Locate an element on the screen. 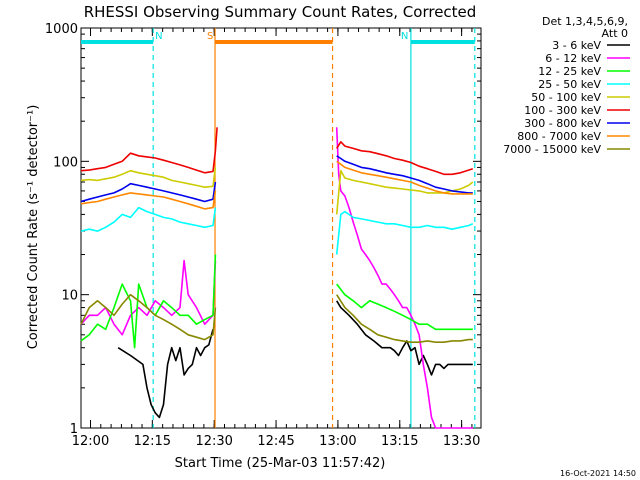 Image resolution: width=640 pixels, height=480 pixels. legend-entry-label: 25 - 50 keV is located at coordinates (569, 84).